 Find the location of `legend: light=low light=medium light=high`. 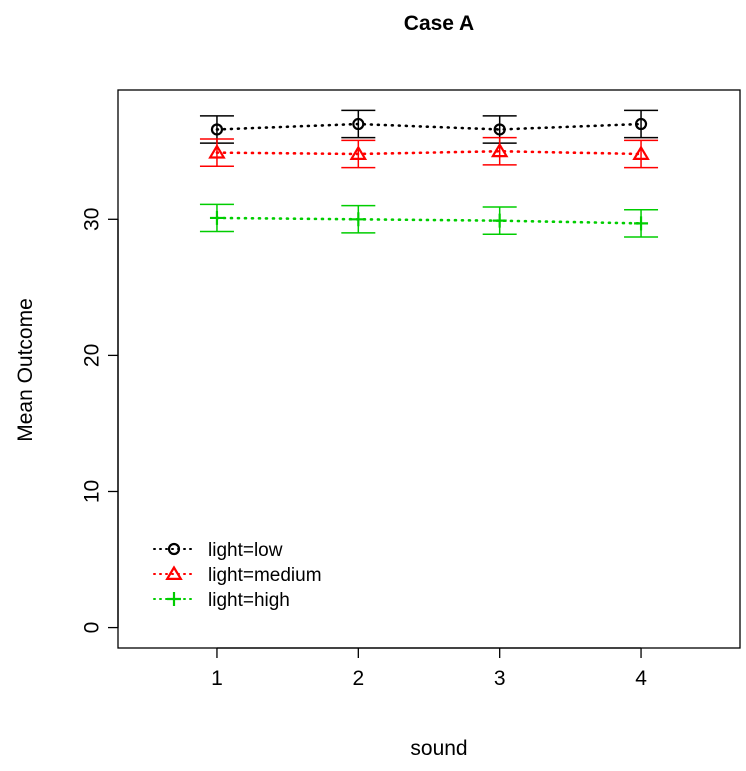

legend: light=low light=medium light=high is located at coordinates (237, 575).